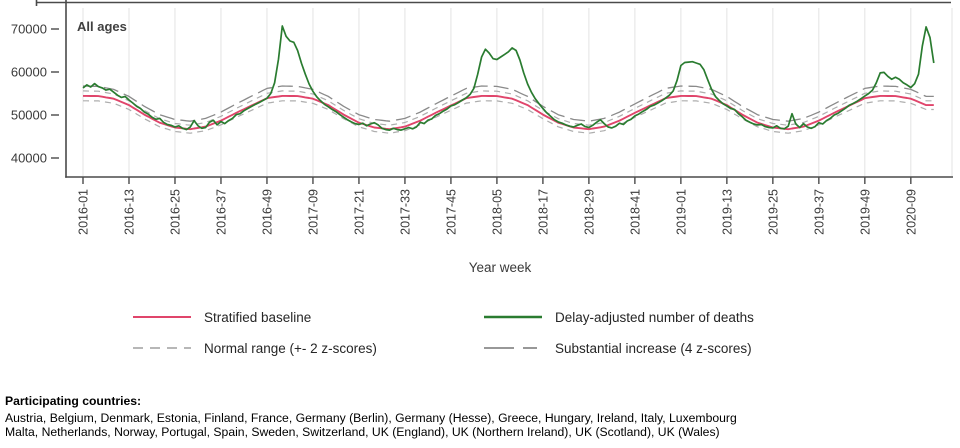  I want to click on x-tick-label: 2019-37, so click(819, 212).